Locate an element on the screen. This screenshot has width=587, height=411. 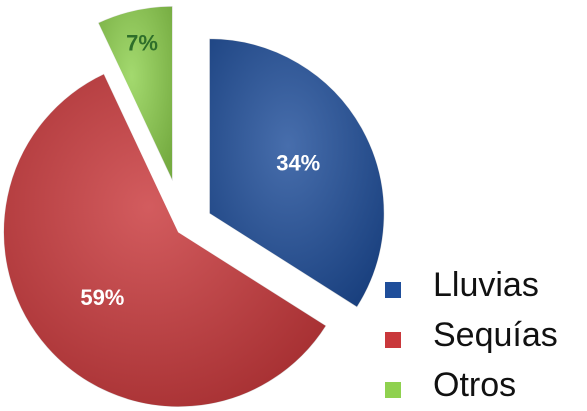
value-label: 34% is located at coordinates (298, 162).